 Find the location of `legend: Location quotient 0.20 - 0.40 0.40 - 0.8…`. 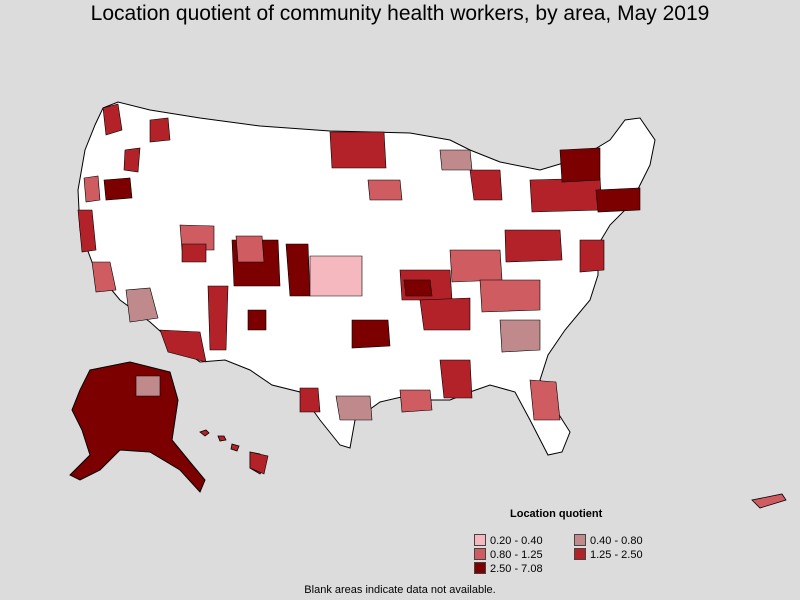

legend: Location quotient 0.20 - 0.40 0.40 - 0.8… is located at coordinates (585, 542).